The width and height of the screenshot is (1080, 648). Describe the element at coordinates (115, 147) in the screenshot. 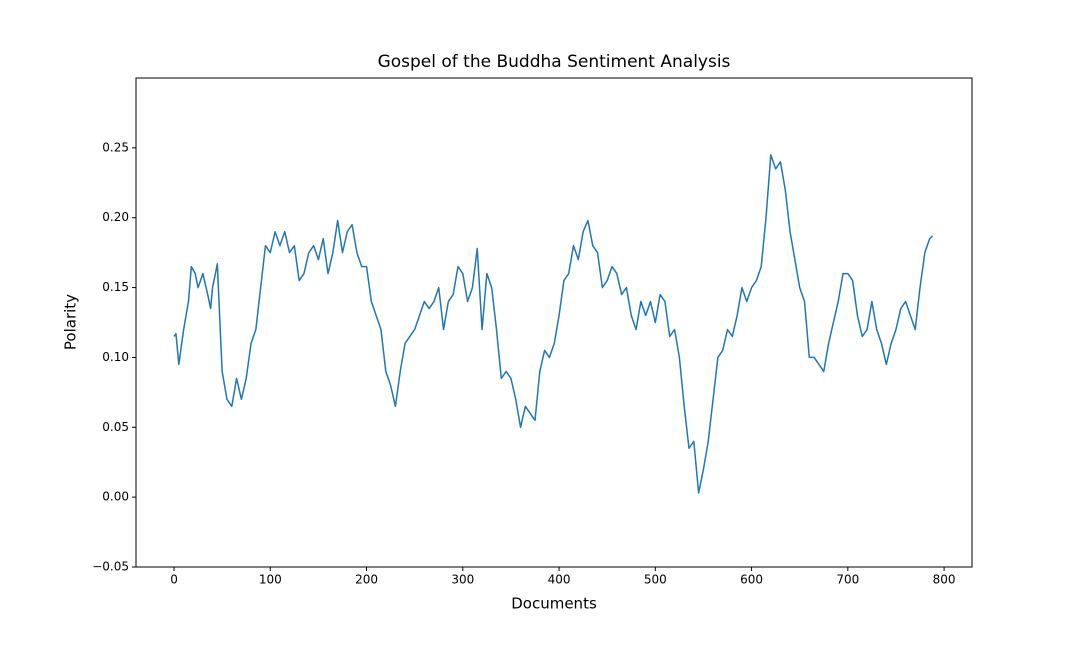

I see `y-tick-label: 0.25` at that location.